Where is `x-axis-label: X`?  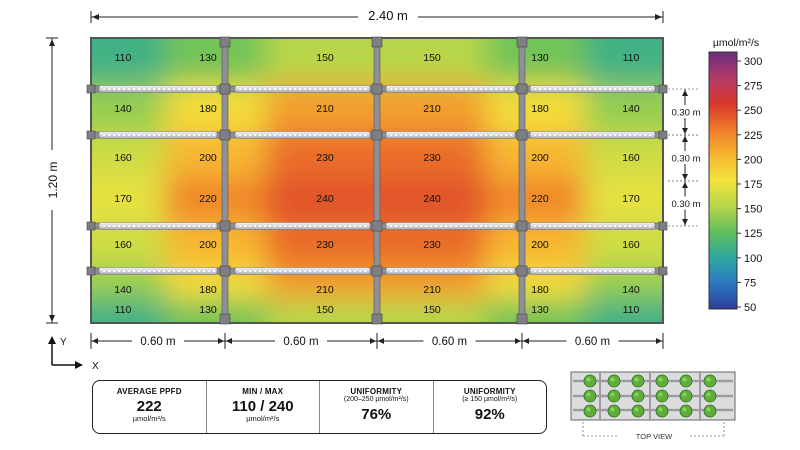
x-axis-label: X is located at coordinates (95, 366).